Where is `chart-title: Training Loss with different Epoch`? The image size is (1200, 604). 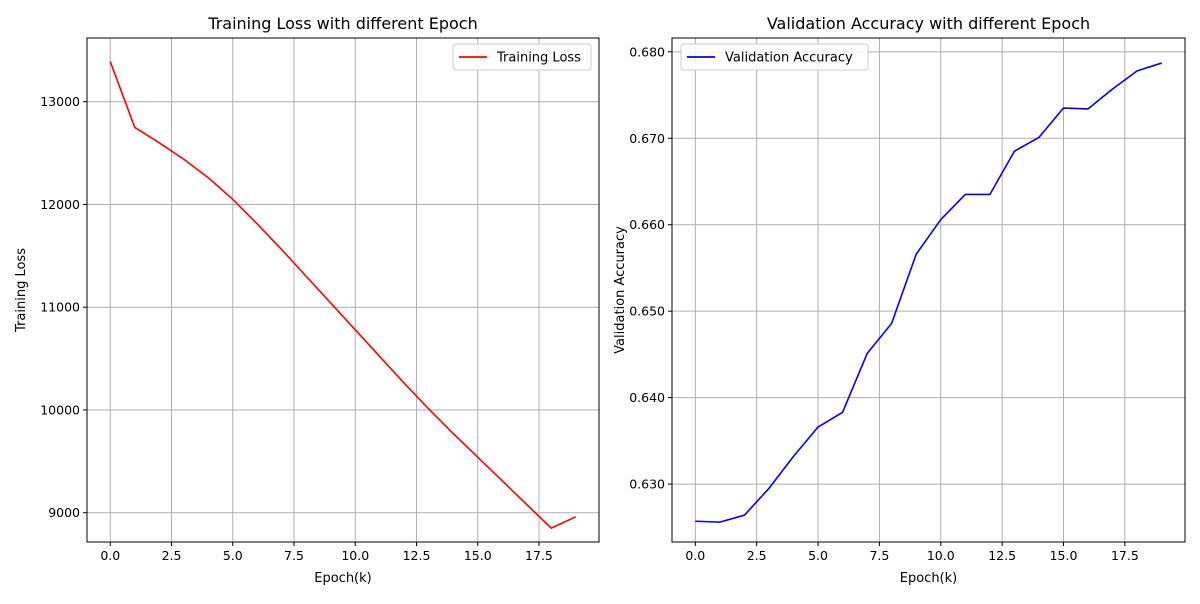
chart-title: Training Loss with different Epoch is located at coordinates (342, 23).